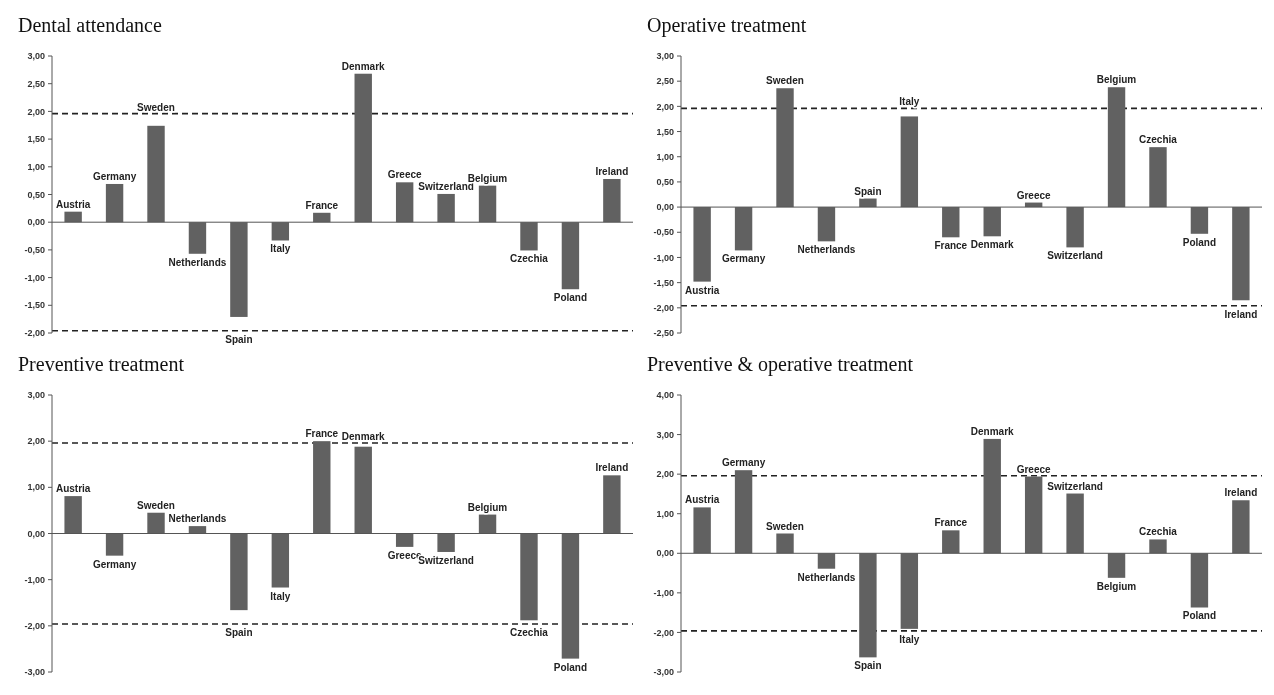  Describe the element at coordinates (665, 395) in the screenshot. I see `y-tick-label: 4,00` at that location.